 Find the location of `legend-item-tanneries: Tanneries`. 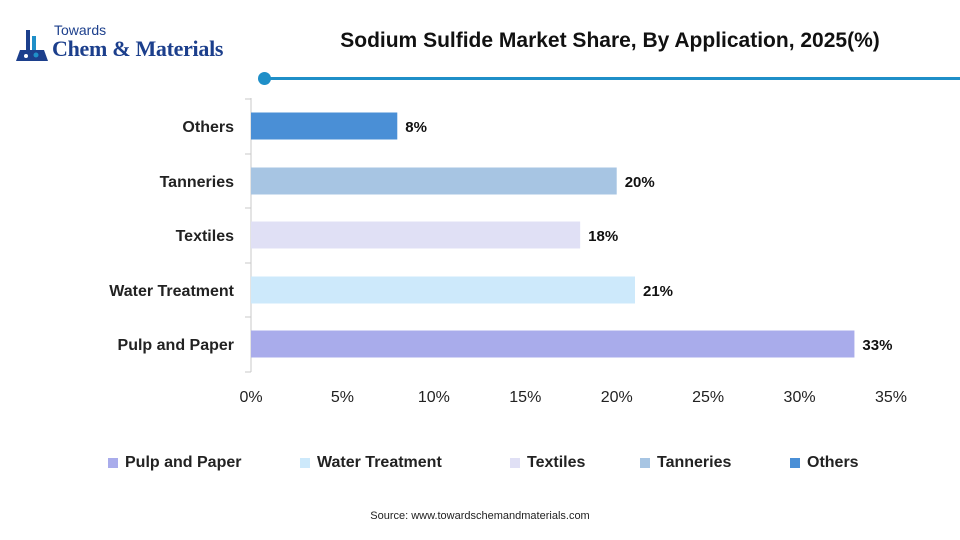

legend-item-tanneries: Tanneries is located at coordinates (685, 463).